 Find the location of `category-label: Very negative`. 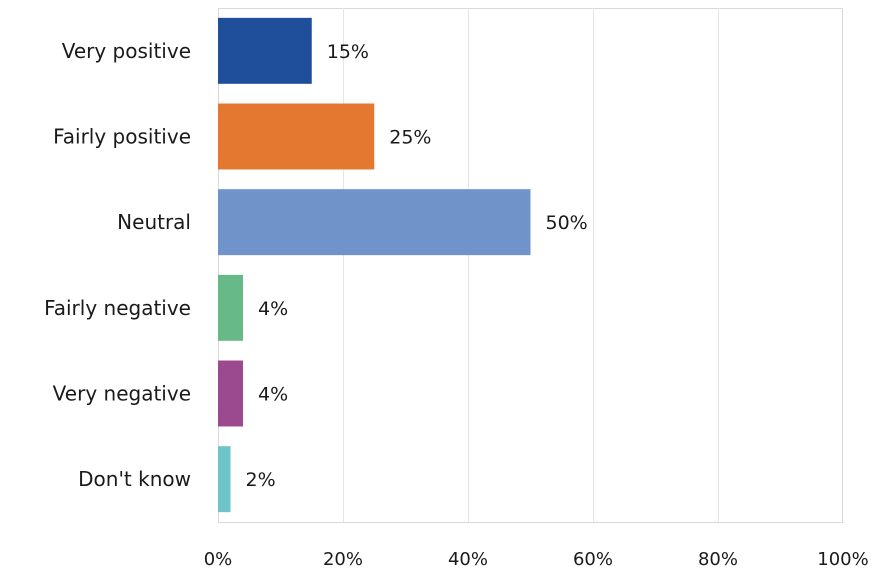

category-label: Very negative is located at coordinates (122, 394).